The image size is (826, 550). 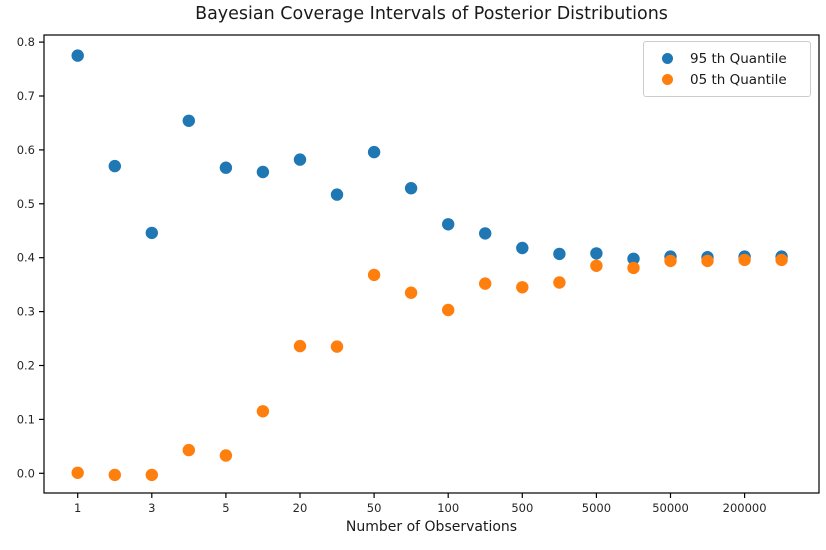 What do you see at coordinates (77, 508) in the screenshot?
I see `x-tick-label: 1` at bounding box center [77, 508].